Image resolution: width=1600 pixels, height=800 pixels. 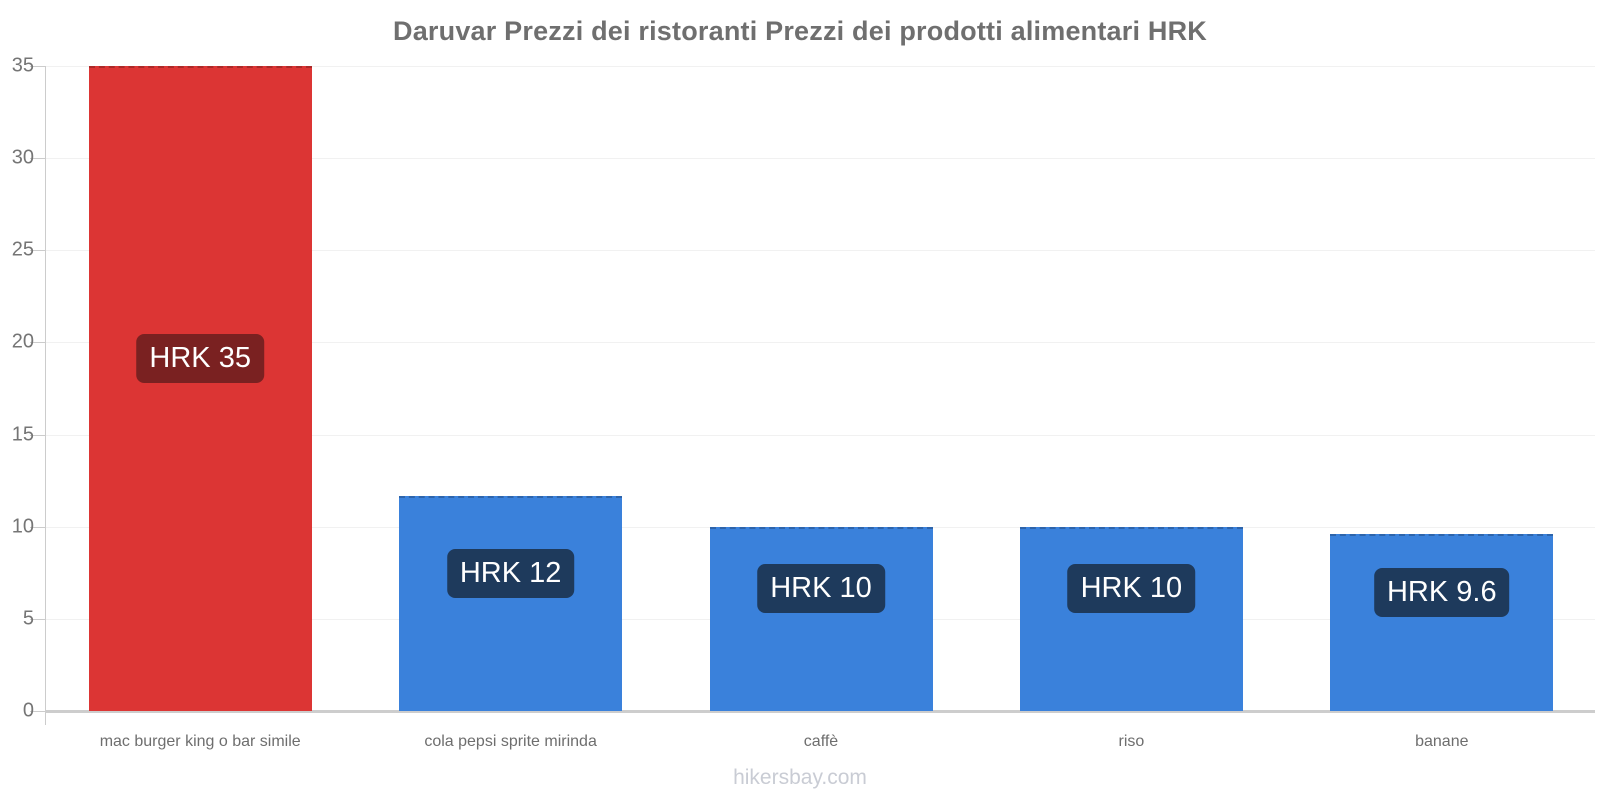 I want to click on bar-value-label: HRK 12, so click(x=510, y=573).